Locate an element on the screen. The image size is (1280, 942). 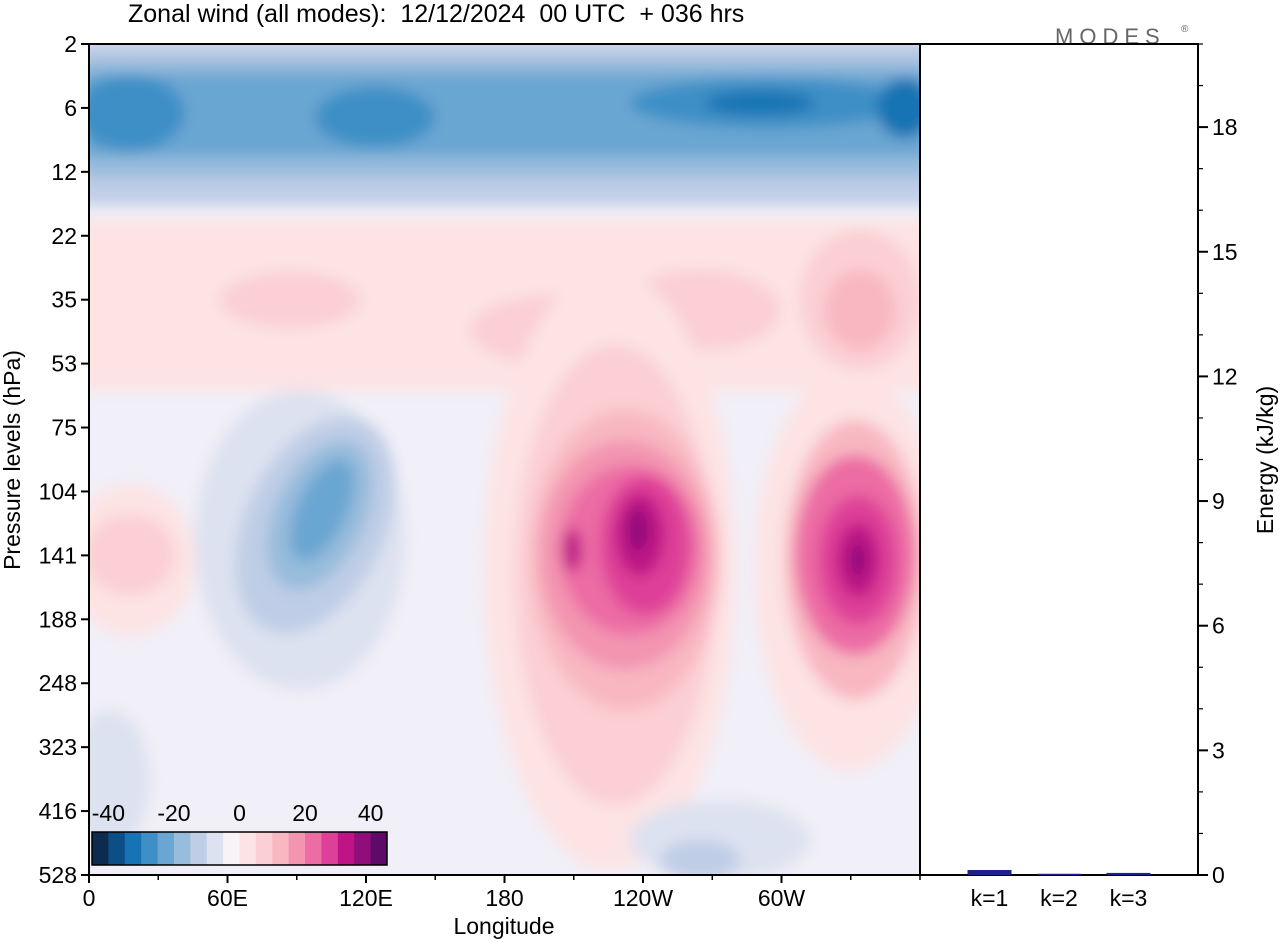
colorbar-tick-label: -40 is located at coordinates (108, 813).